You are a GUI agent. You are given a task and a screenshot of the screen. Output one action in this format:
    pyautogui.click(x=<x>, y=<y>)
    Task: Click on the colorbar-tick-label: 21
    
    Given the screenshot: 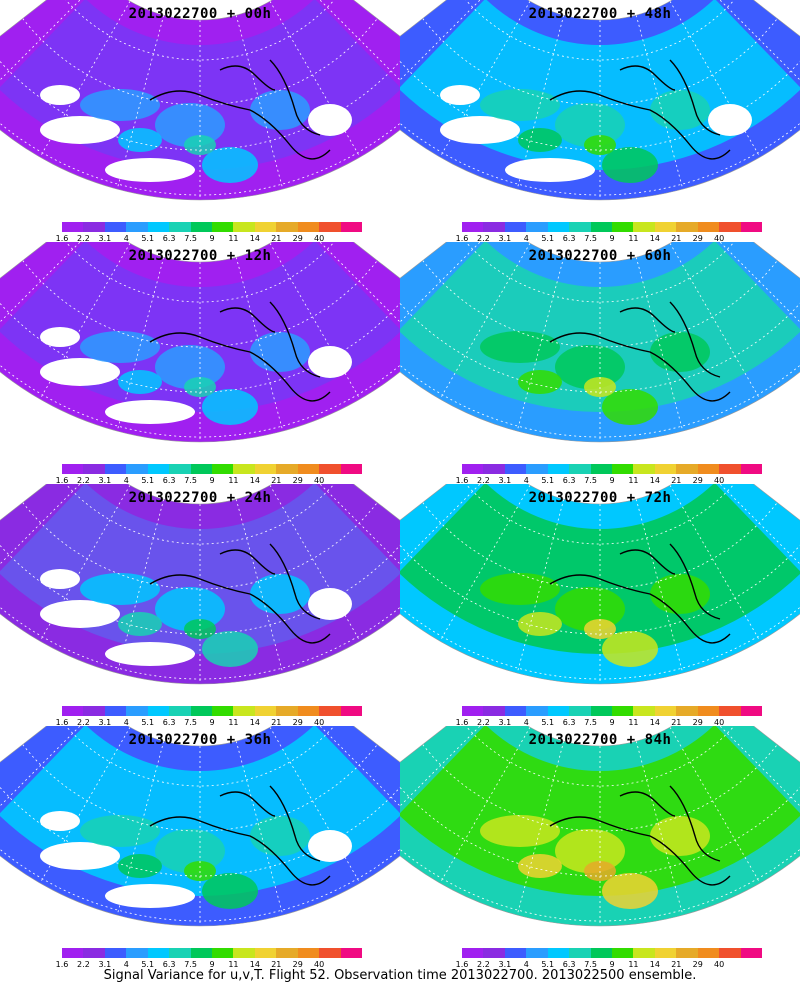 What is the action you would take?
    pyautogui.click(x=276, y=480)
    